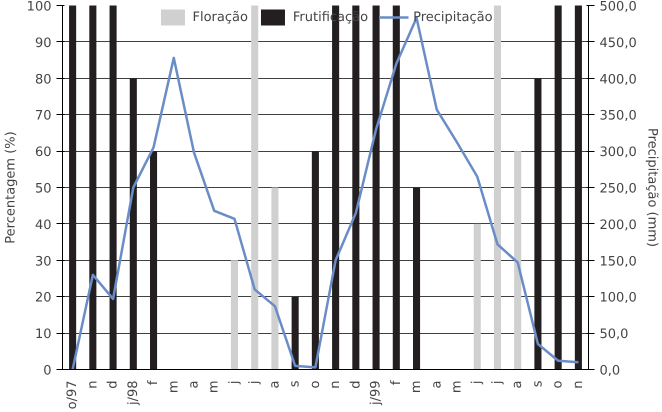 This screenshot has width=662, height=412. Describe the element at coordinates (610, 371) in the screenshot. I see `y2-tick-label: 0,0` at that location.